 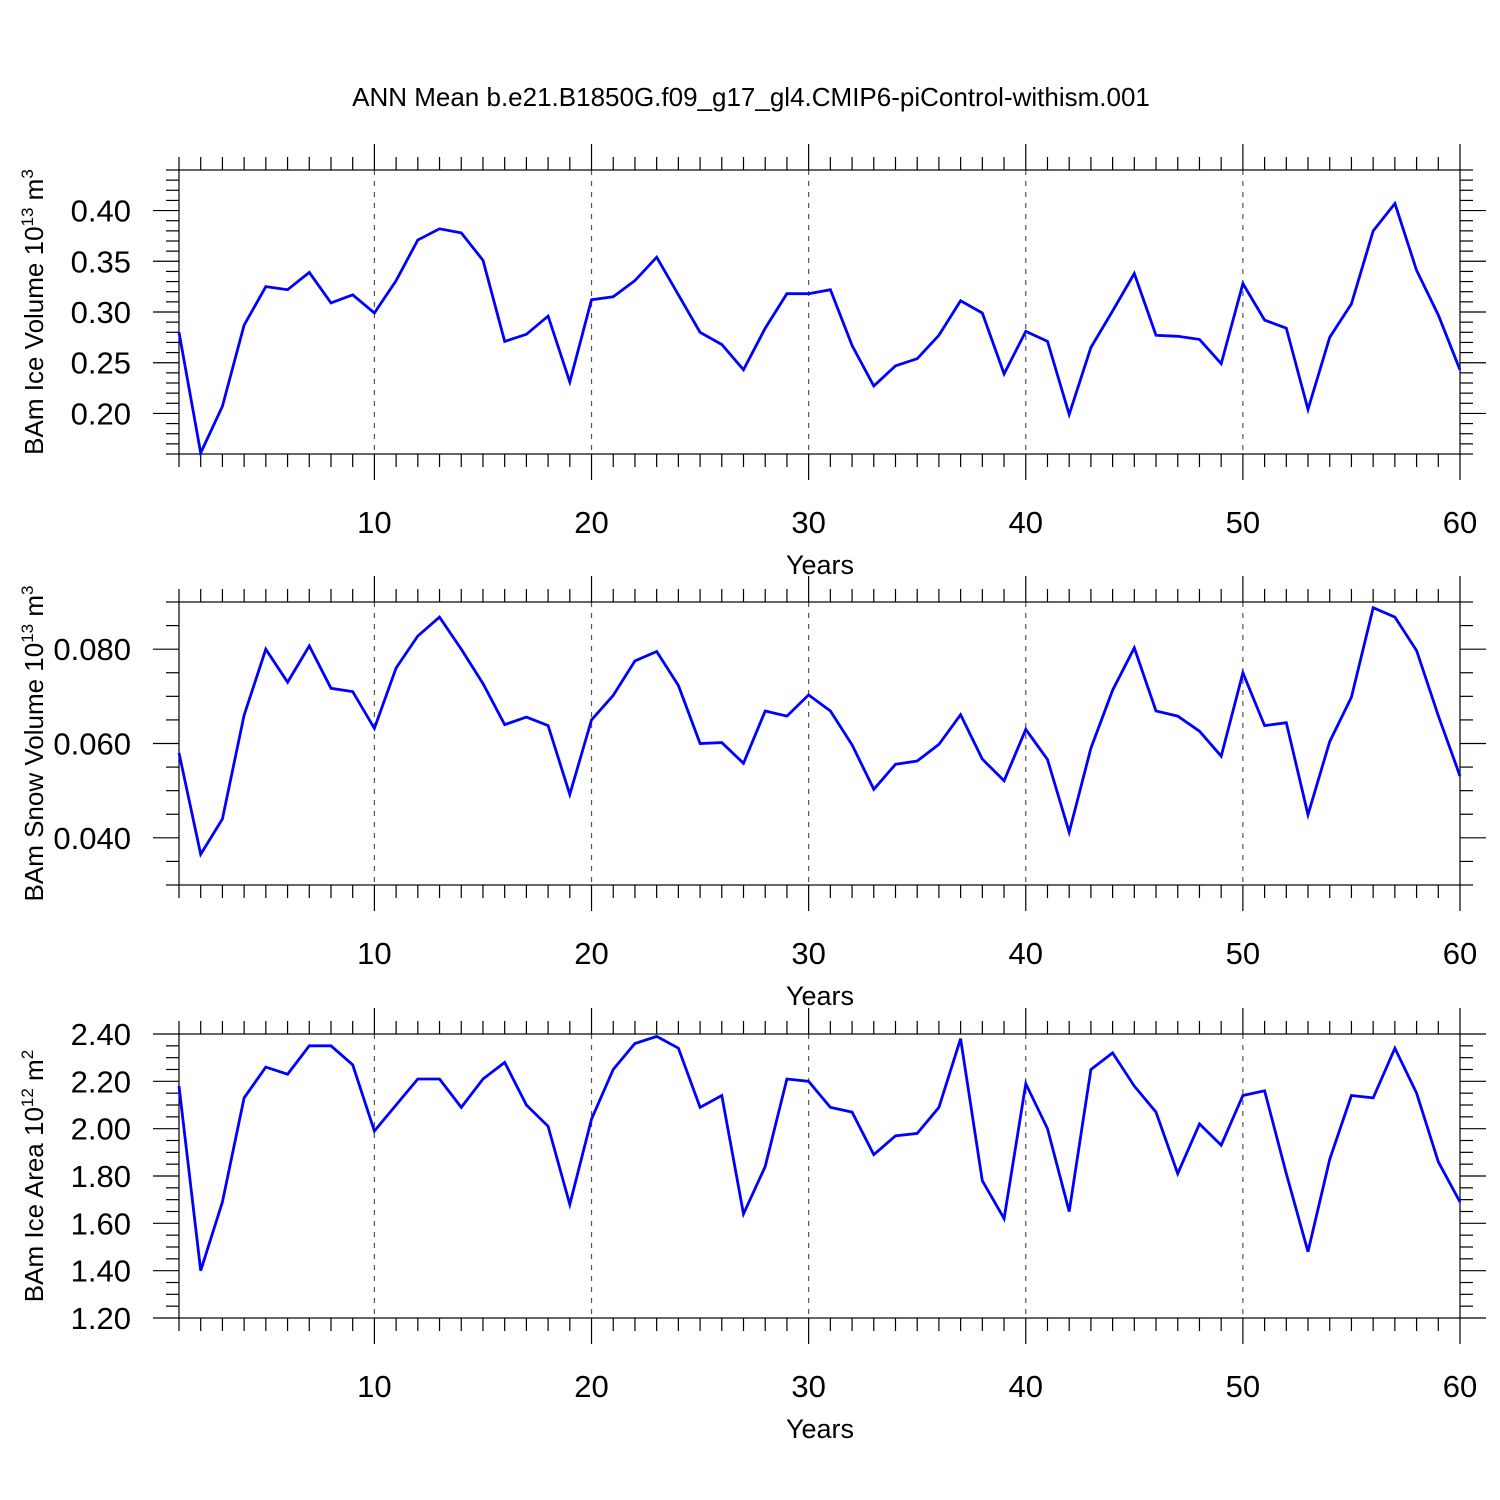 I want to click on y-axis-label: BAm Ice Volume 1013 m3, so click(x=33, y=312).